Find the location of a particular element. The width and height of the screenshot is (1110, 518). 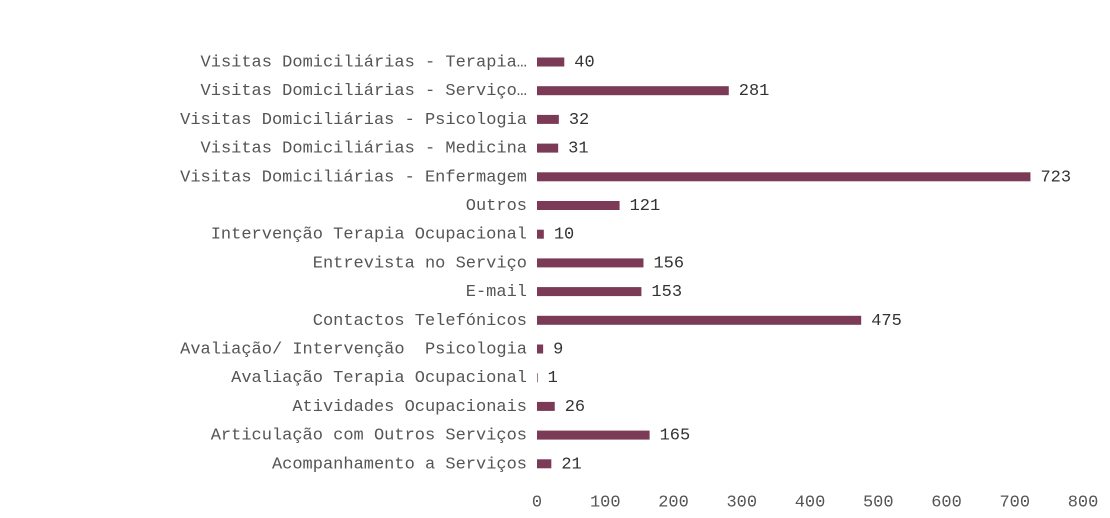

value-label: 153 is located at coordinates (666, 292).